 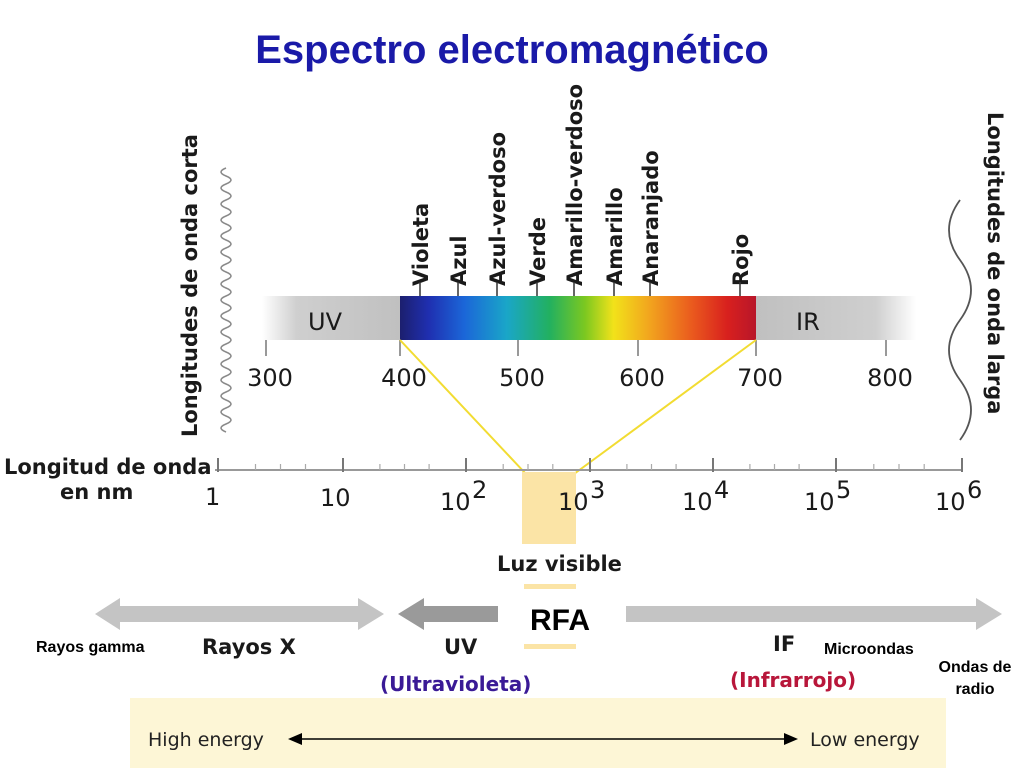 What do you see at coordinates (974, 689) in the screenshot?
I see `radio-label-line2: radio` at bounding box center [974, 689].